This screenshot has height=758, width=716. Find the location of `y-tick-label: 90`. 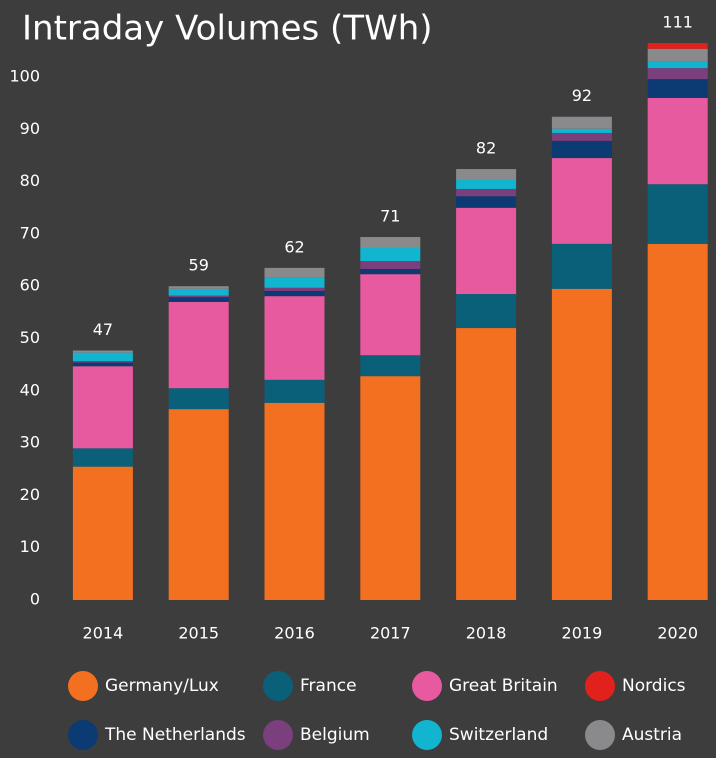

y-tick-label: 90 is located at coordinates (30, 128).